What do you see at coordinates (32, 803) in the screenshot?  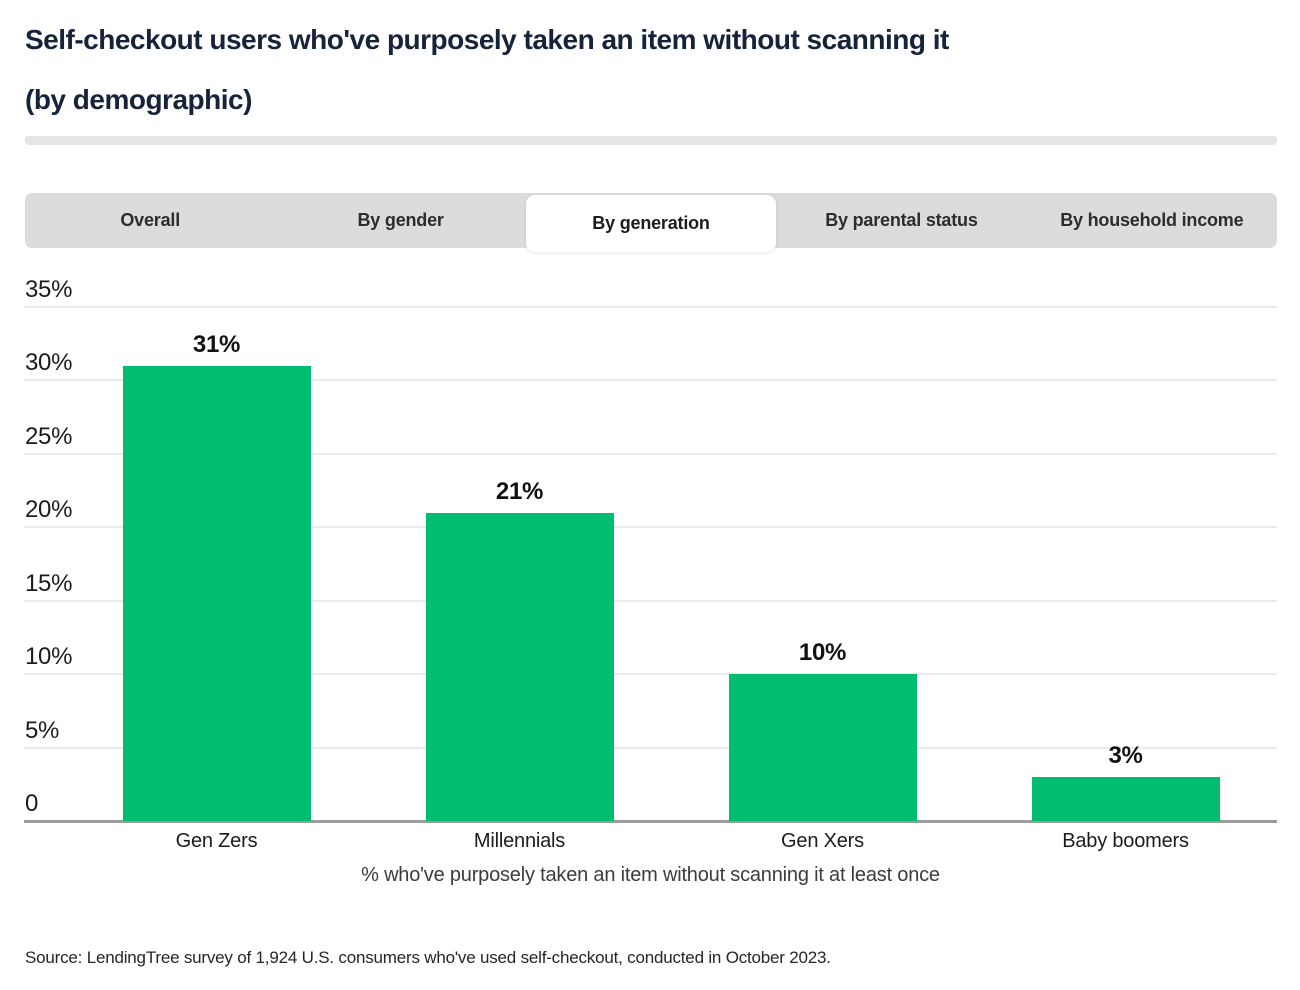 I see `y-tick-label: 0` at bounding box center [32, 803].